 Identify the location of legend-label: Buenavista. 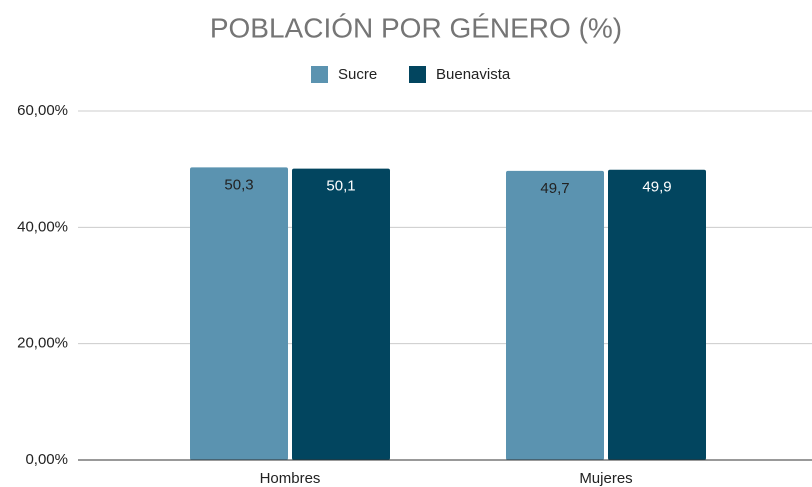
(473, 74).